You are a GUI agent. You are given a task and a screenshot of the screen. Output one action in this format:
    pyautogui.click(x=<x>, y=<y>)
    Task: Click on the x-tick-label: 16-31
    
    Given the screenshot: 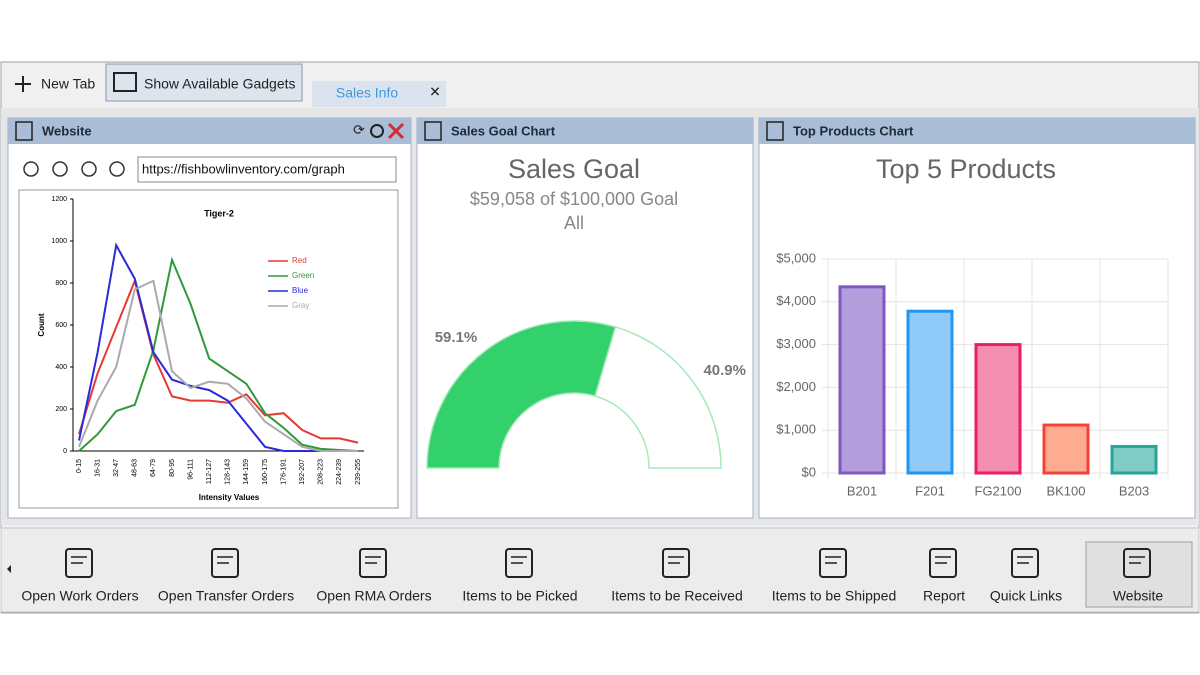 What is the action you would take?
    pyautogui.click(x=97, y=468)
    